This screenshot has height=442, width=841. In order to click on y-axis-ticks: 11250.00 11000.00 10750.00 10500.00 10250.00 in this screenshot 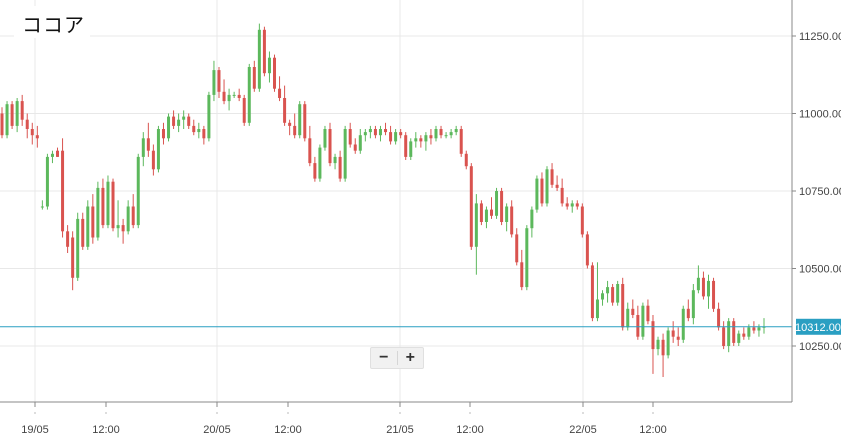, I will do `click(816, 192)`.